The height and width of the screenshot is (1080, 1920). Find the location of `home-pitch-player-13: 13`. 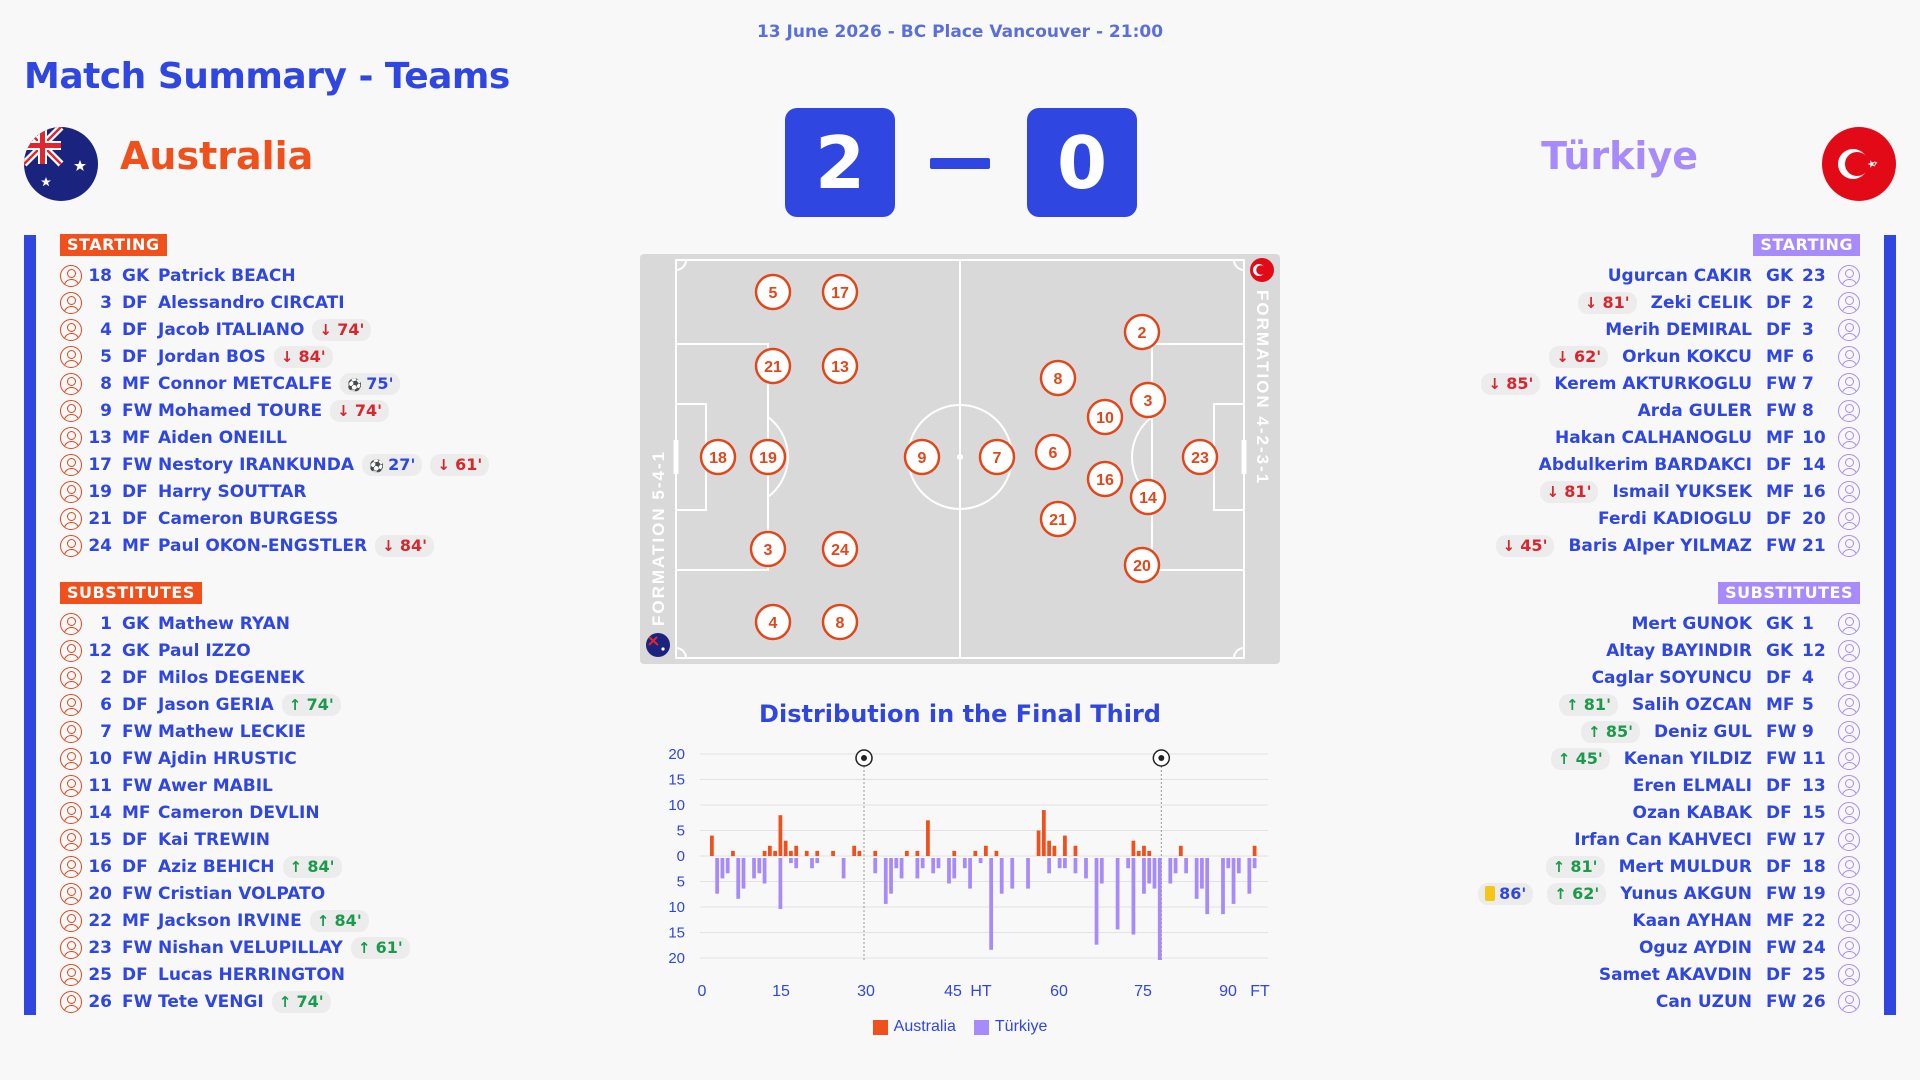

home-pitch-player-13: 13 is located at coordinates (840, 366).